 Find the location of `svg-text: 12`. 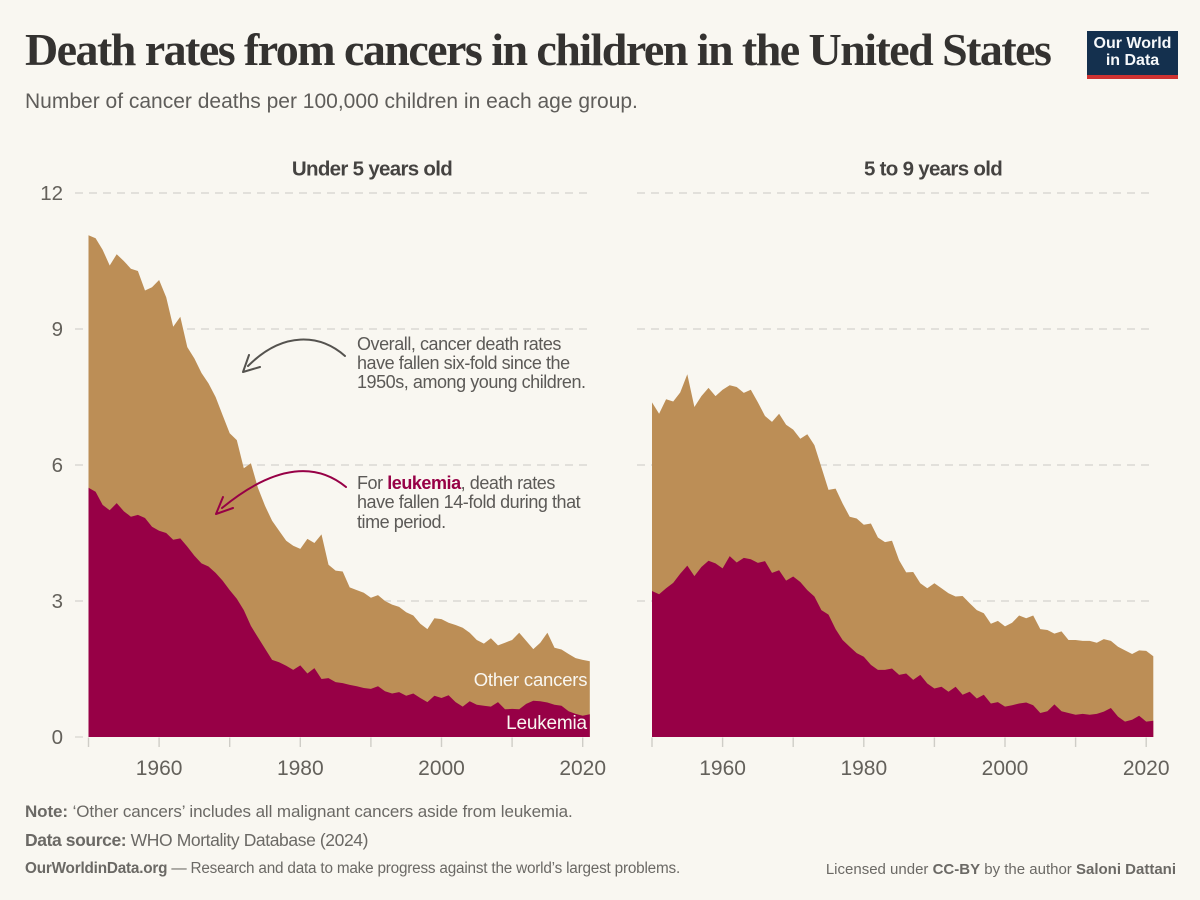

svg-text: 12 is located at coordinates (51, 193).